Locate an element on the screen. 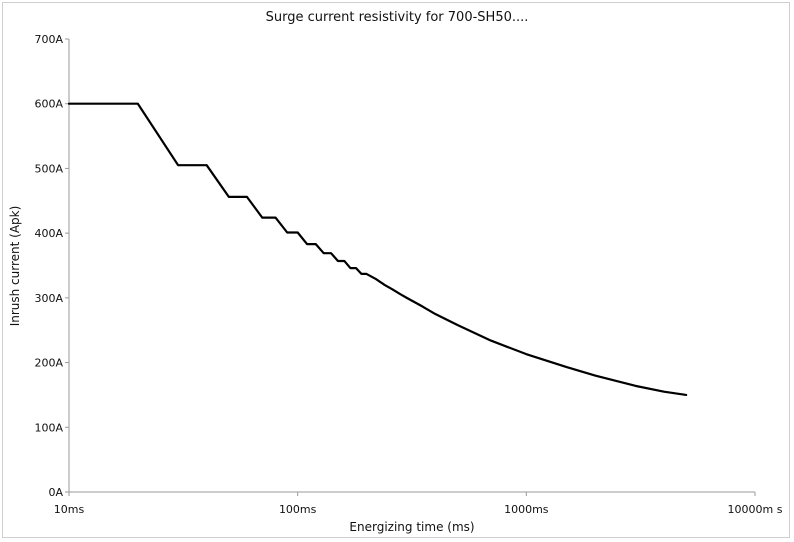 The height and width of the screenshot is (542, 794). y-tick-label: 600A is located at coordinates (48, 104).